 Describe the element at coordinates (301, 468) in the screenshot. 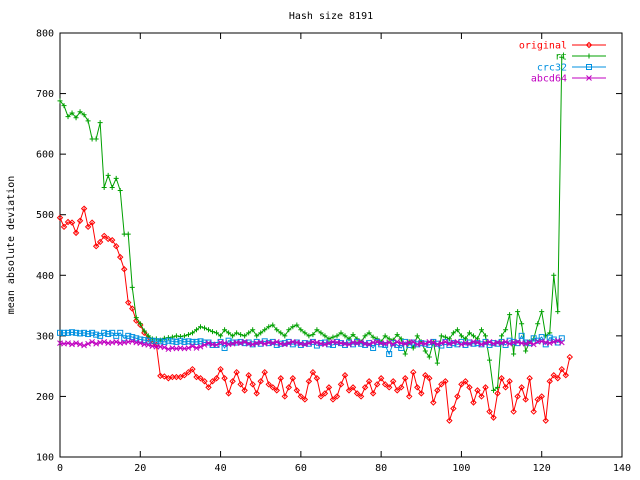

I see `x-tick-label: 60` at that location.